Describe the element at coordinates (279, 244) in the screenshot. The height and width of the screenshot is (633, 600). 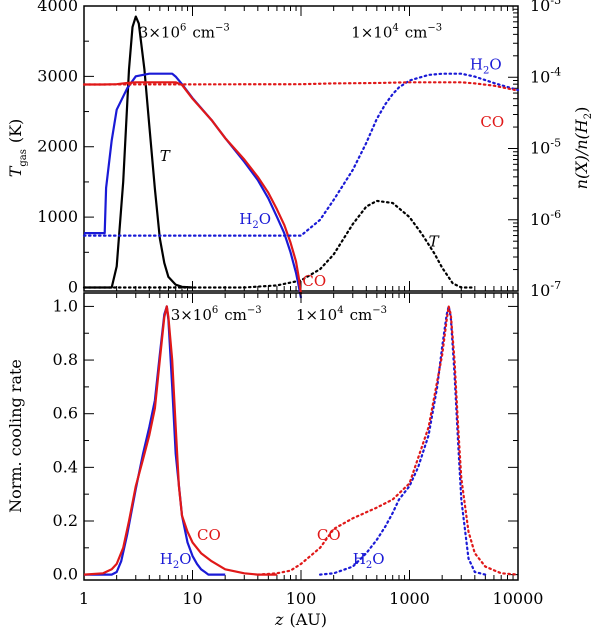
I see `top-series-t-dotted` at that location.